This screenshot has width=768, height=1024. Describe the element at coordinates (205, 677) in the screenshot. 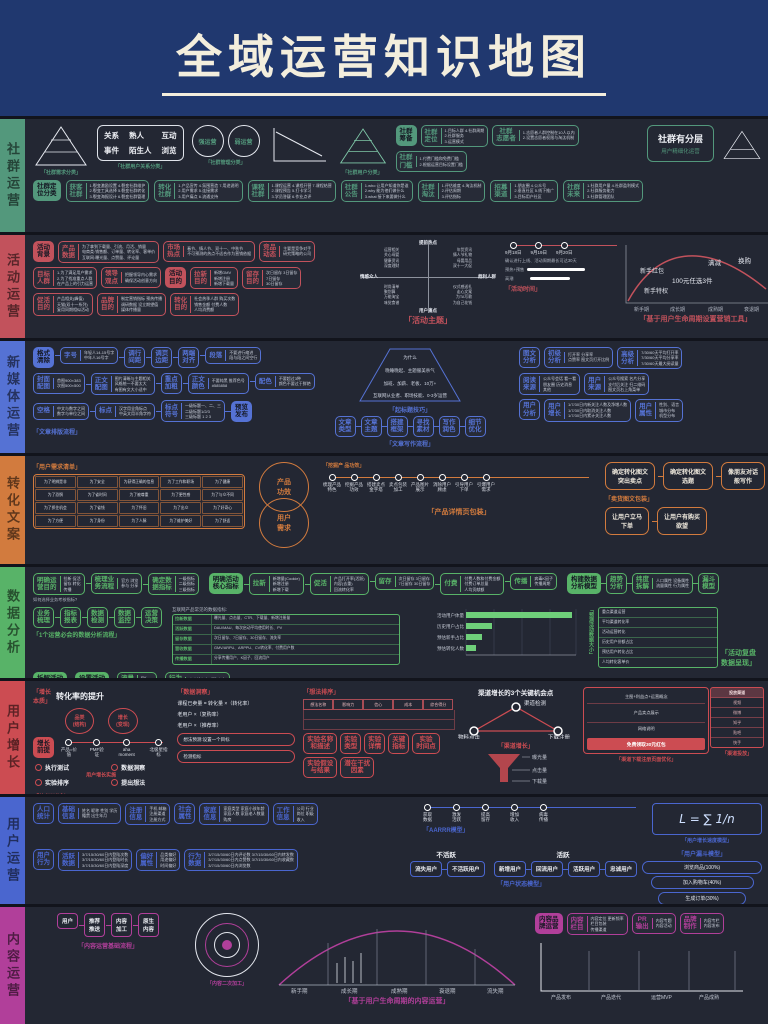

I see `node-detail: 点击抢红包 领取红包 兑换红包 用户转发` at that location.